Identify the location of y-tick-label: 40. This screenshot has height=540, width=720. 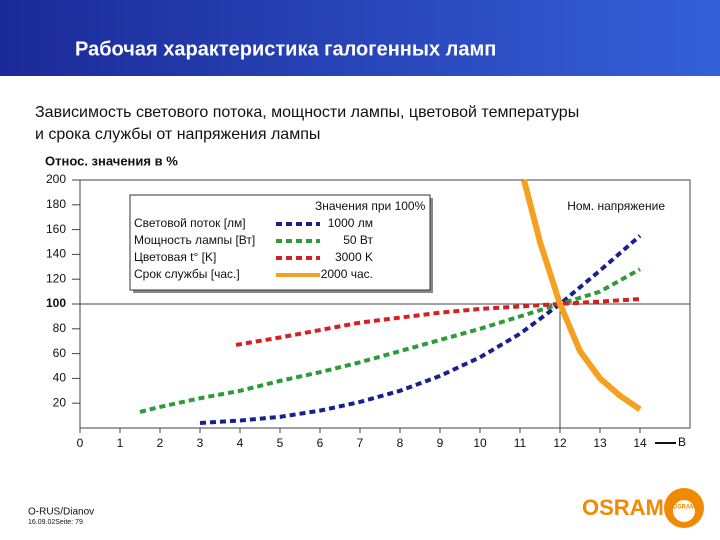
(60, 378).